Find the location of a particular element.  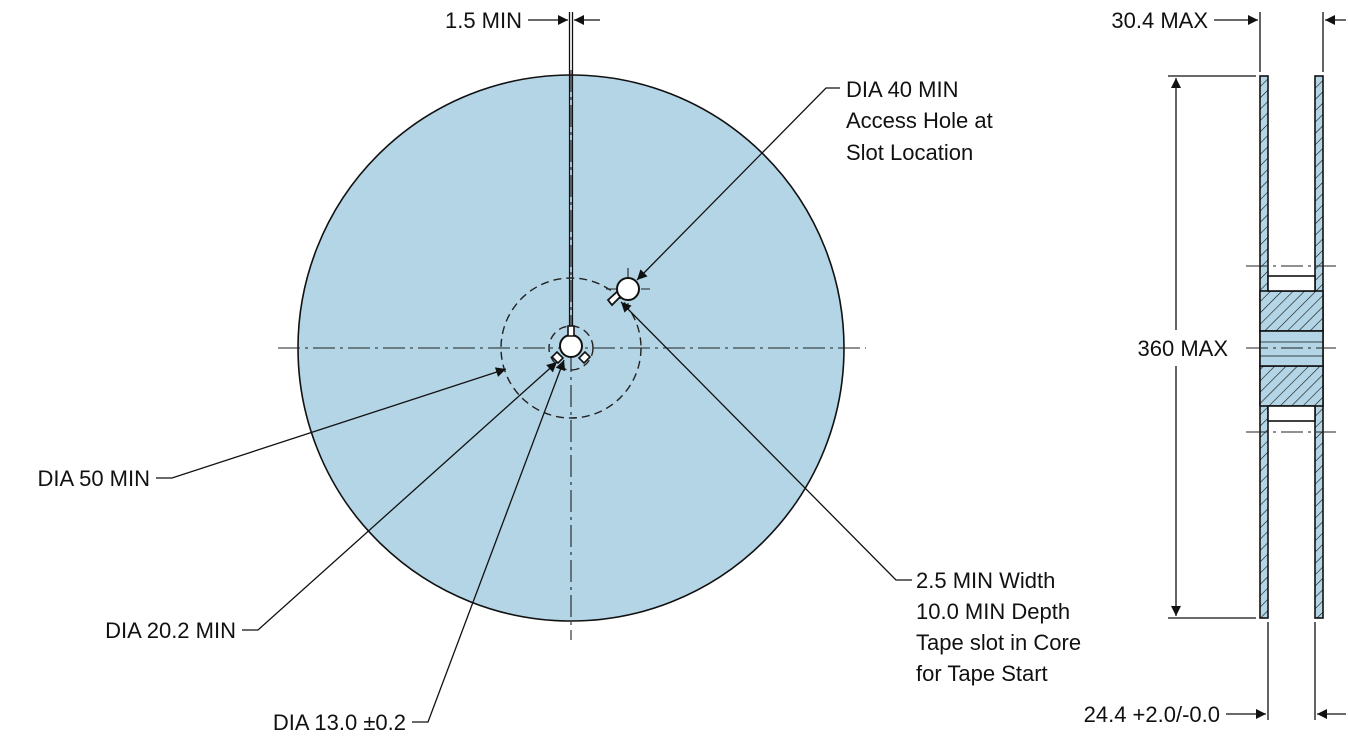

dim-inner-width: 24.4 +2.0/-0.0 is located at coordinates (1215, 674).